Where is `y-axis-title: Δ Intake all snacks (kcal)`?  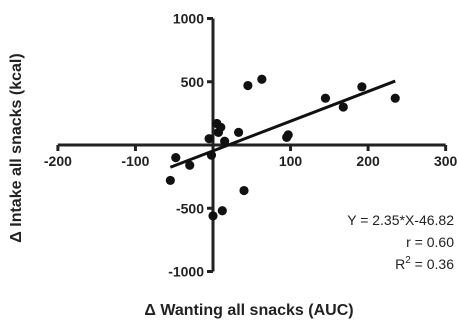
y-axis-title: Δ Intake all snacks (kcal) is located at coordinates (16, 147).